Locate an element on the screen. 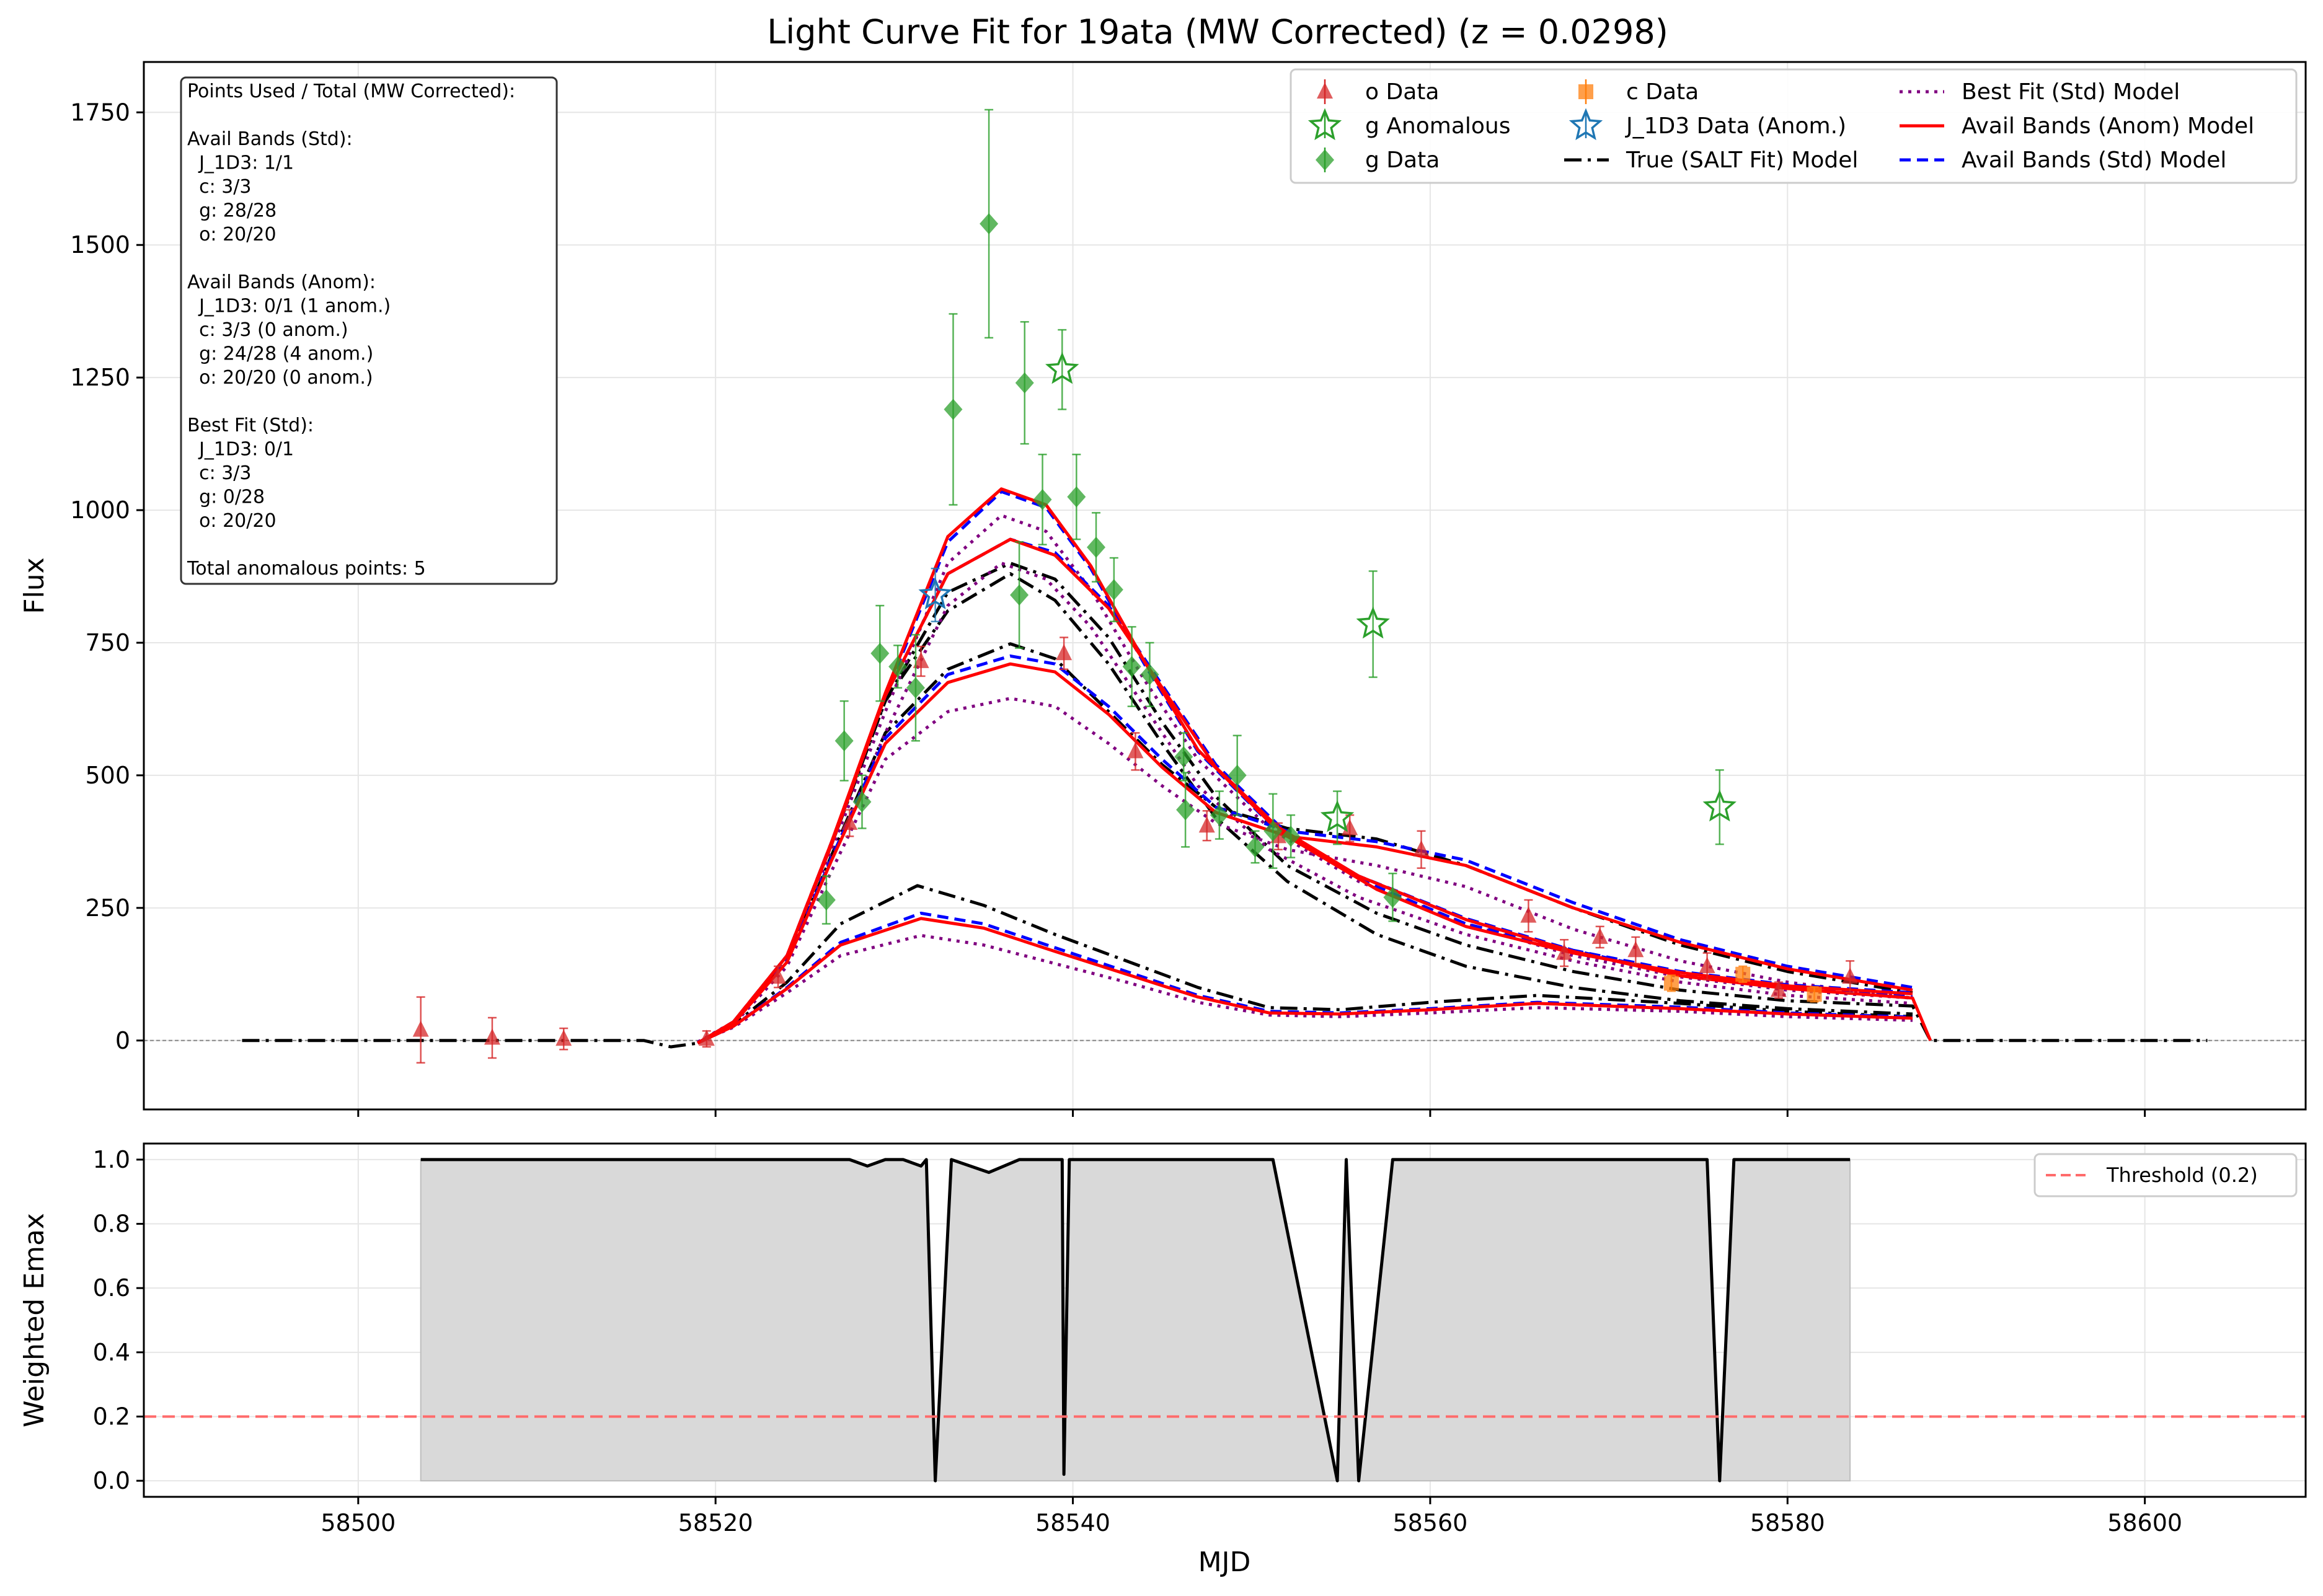 The image size is (2323, 1596). top-y-tick-label: 1250 is located at coordinates (100, 377).